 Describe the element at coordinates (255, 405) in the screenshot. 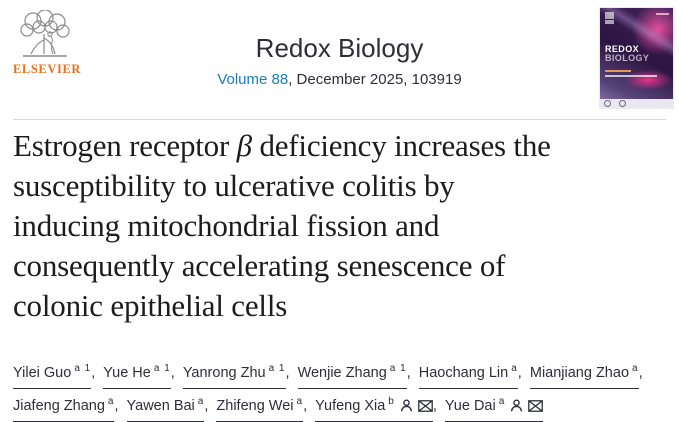

I see `author-name: Zhifeng Wei` at that location.